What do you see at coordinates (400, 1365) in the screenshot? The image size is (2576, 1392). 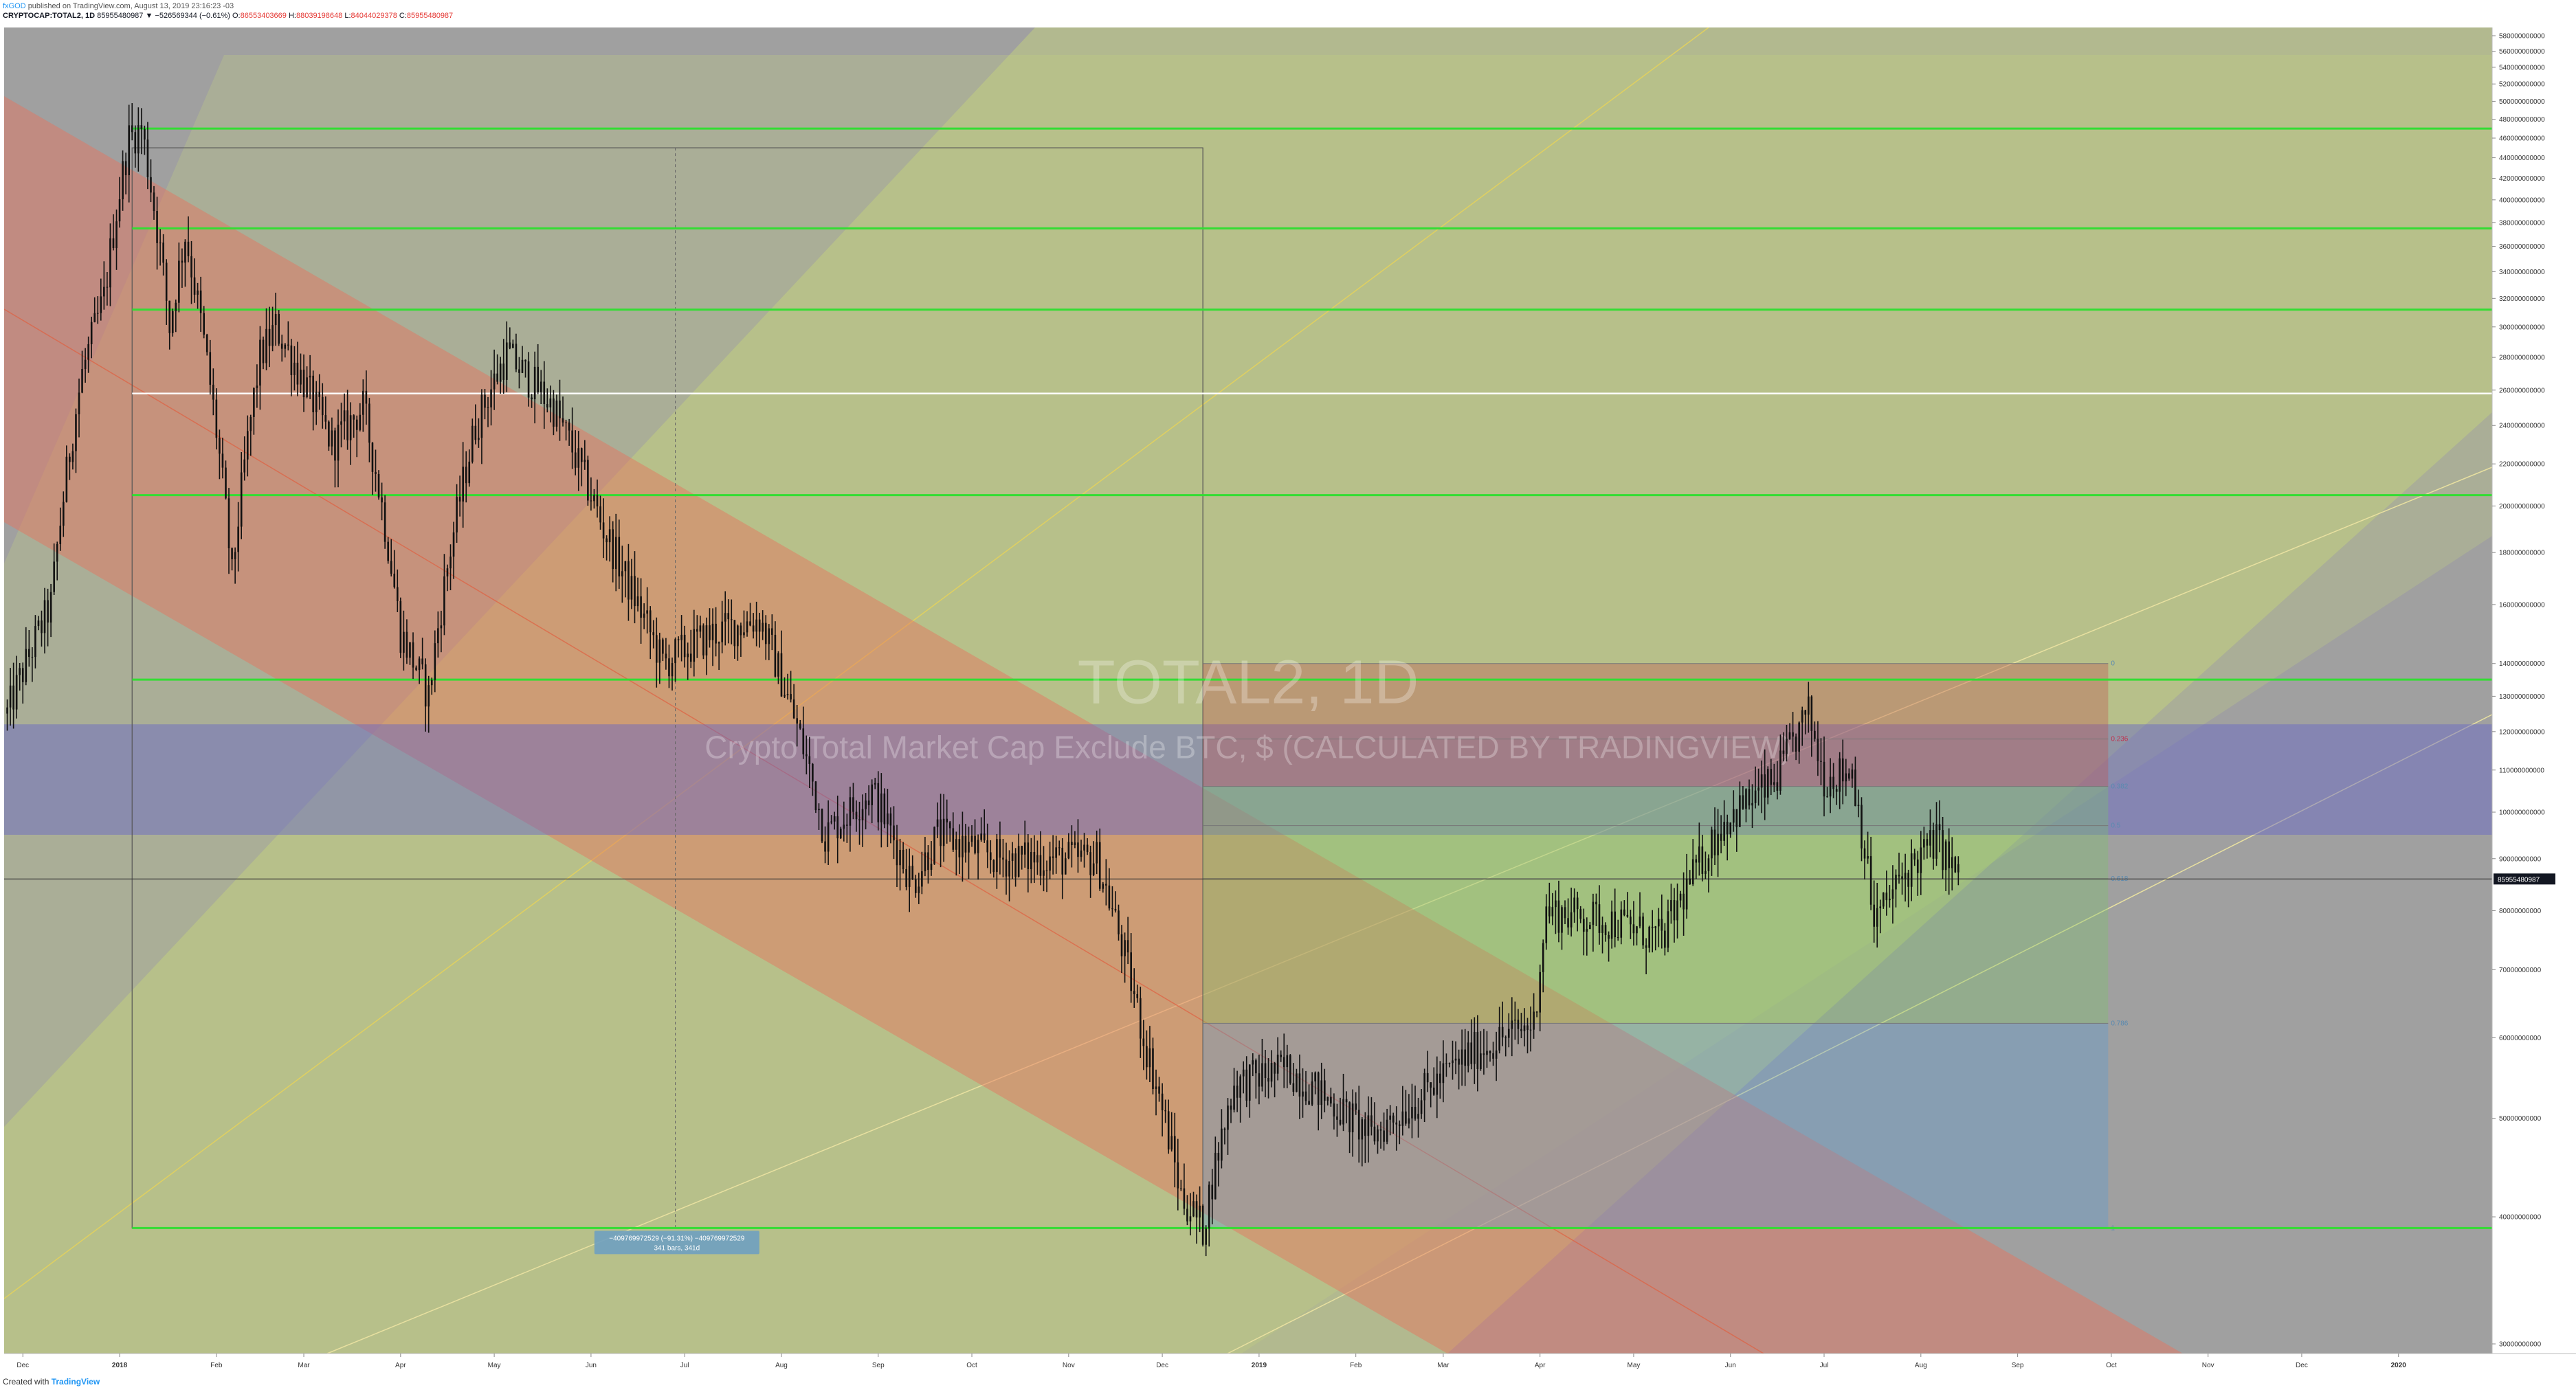 I see `time-tick-label: Apr` at bounding box center [400, 1365].